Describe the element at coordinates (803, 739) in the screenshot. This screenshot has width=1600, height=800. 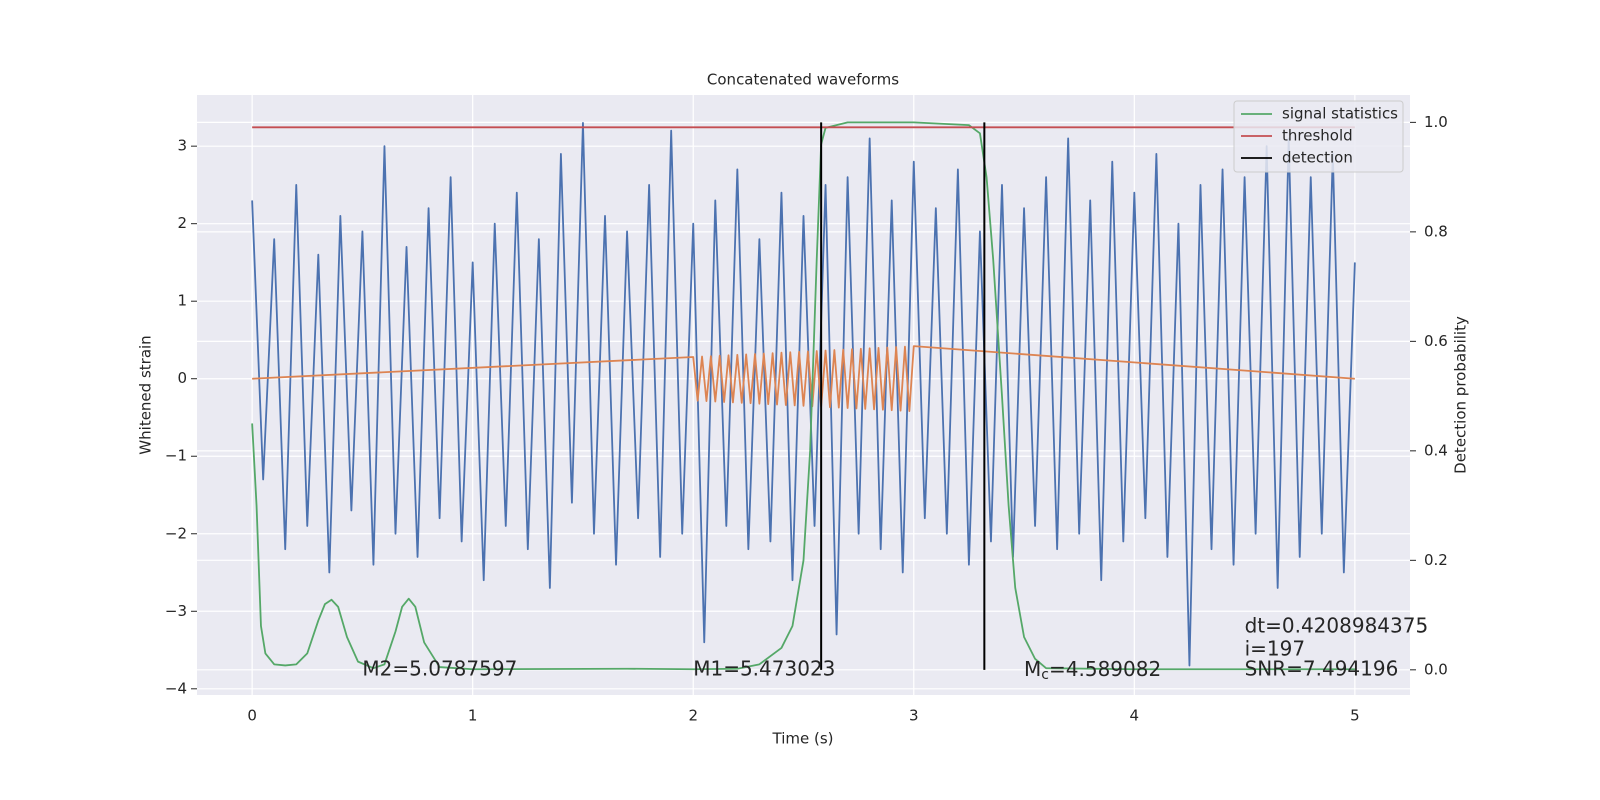
I see `x-axis-label: Time (s)` at that location.